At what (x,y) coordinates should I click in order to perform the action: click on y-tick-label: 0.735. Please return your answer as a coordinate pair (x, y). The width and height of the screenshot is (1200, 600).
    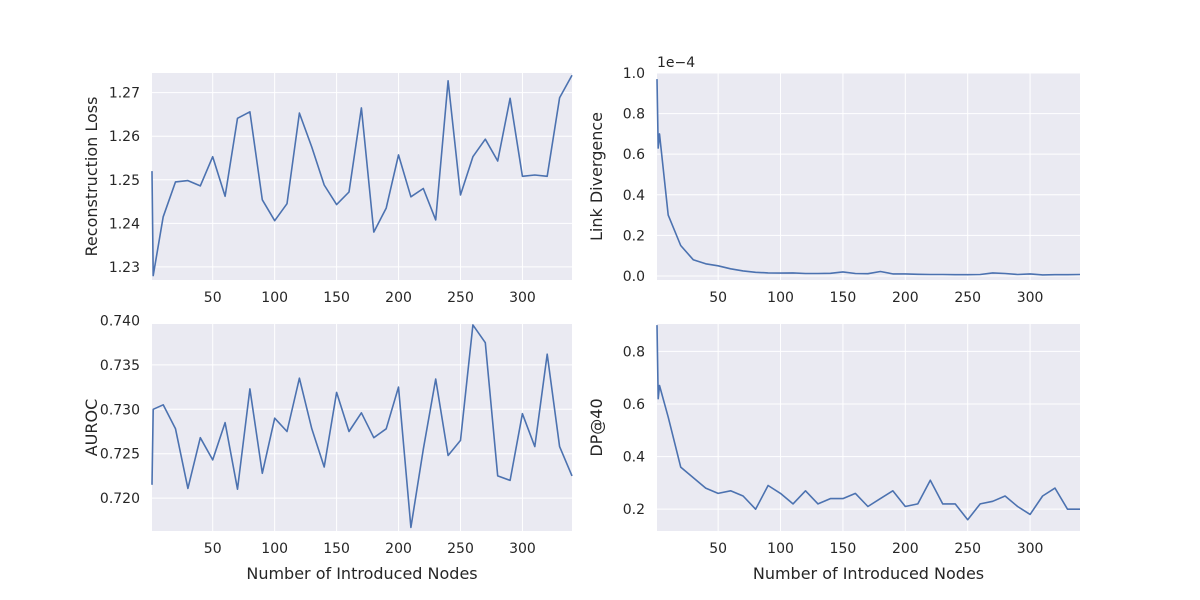
    Looking at the image, I should click on (120, 366).